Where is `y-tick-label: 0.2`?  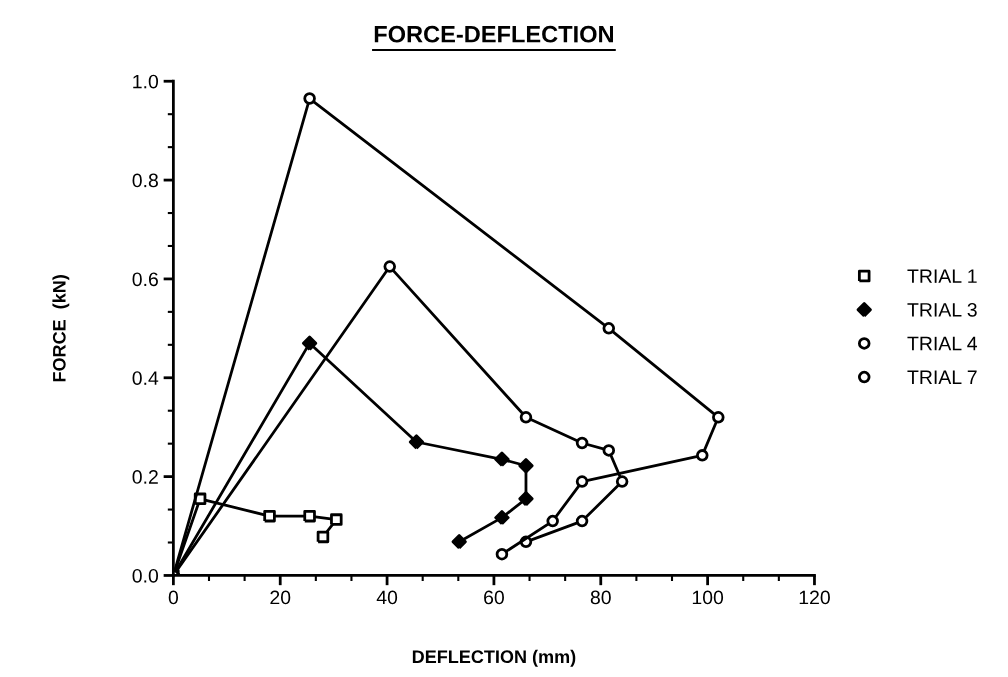
y-tick-label: 0.2 is located at coordinates (145, 477).